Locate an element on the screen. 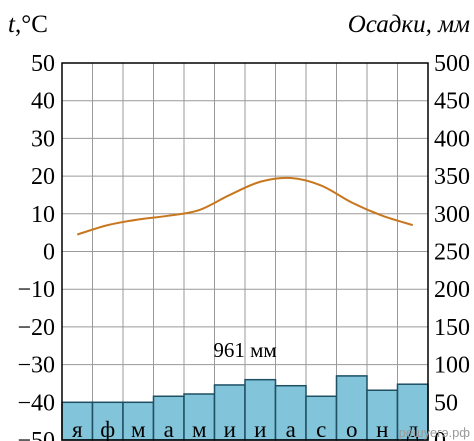 The height and width of the screenshot is (441, 474). left-axis-tick-label: 30 is located at coordinates (43, 139).